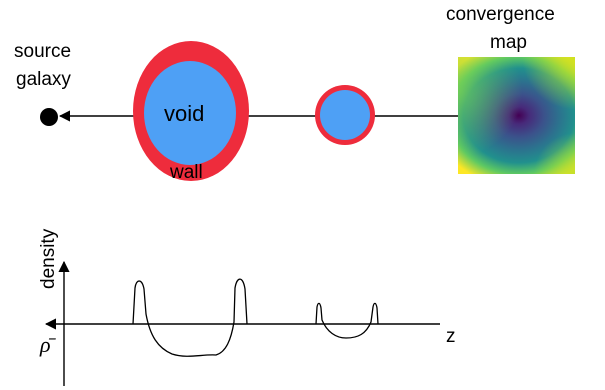  I want to click on mean-density-label: ρ̄, so click(48, 344).